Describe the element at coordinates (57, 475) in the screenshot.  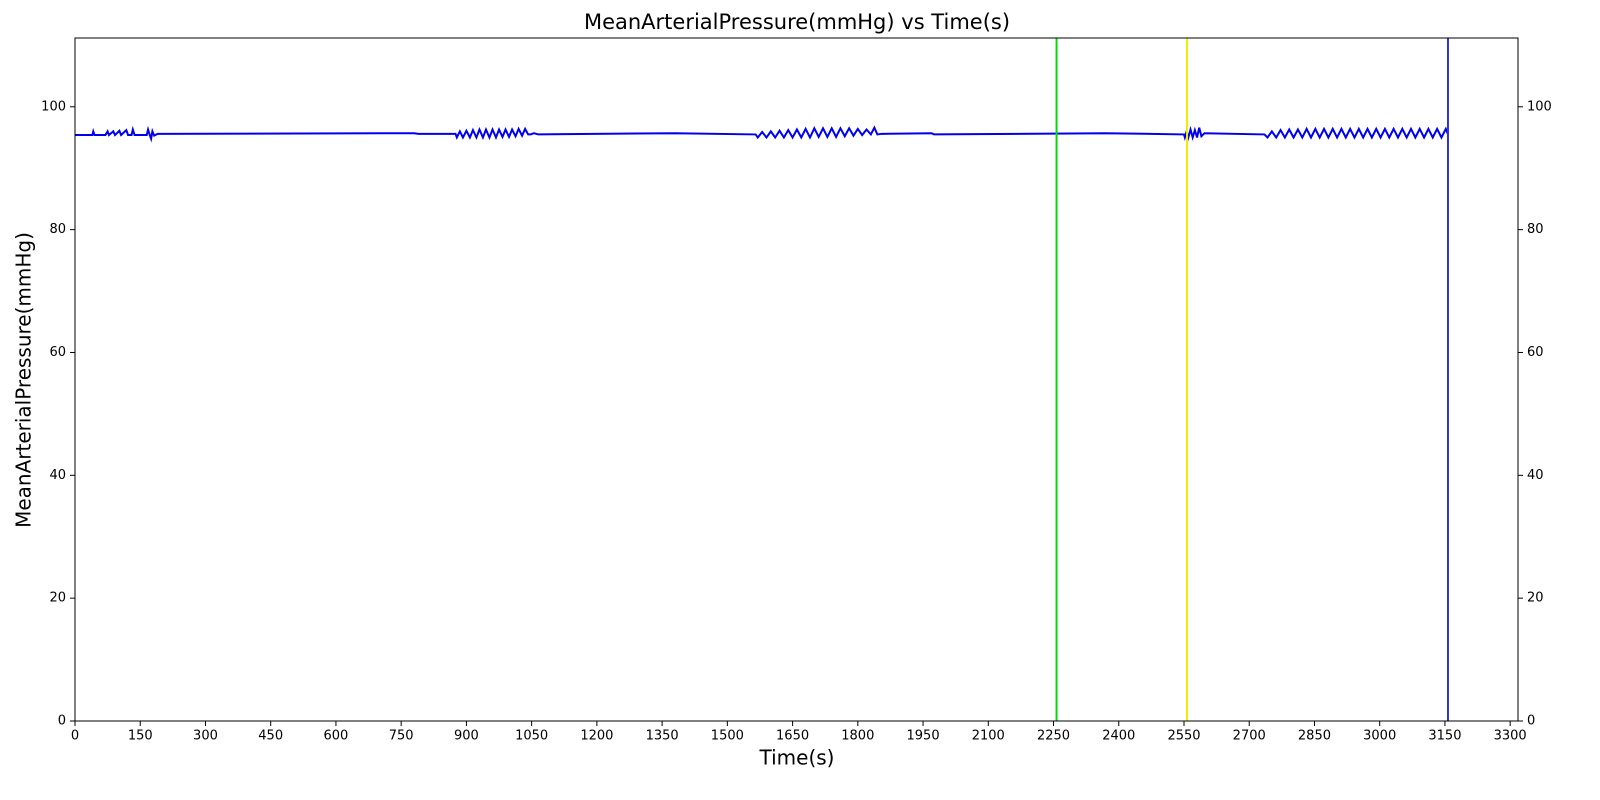
I see `y-tick-label: 40` at that location.